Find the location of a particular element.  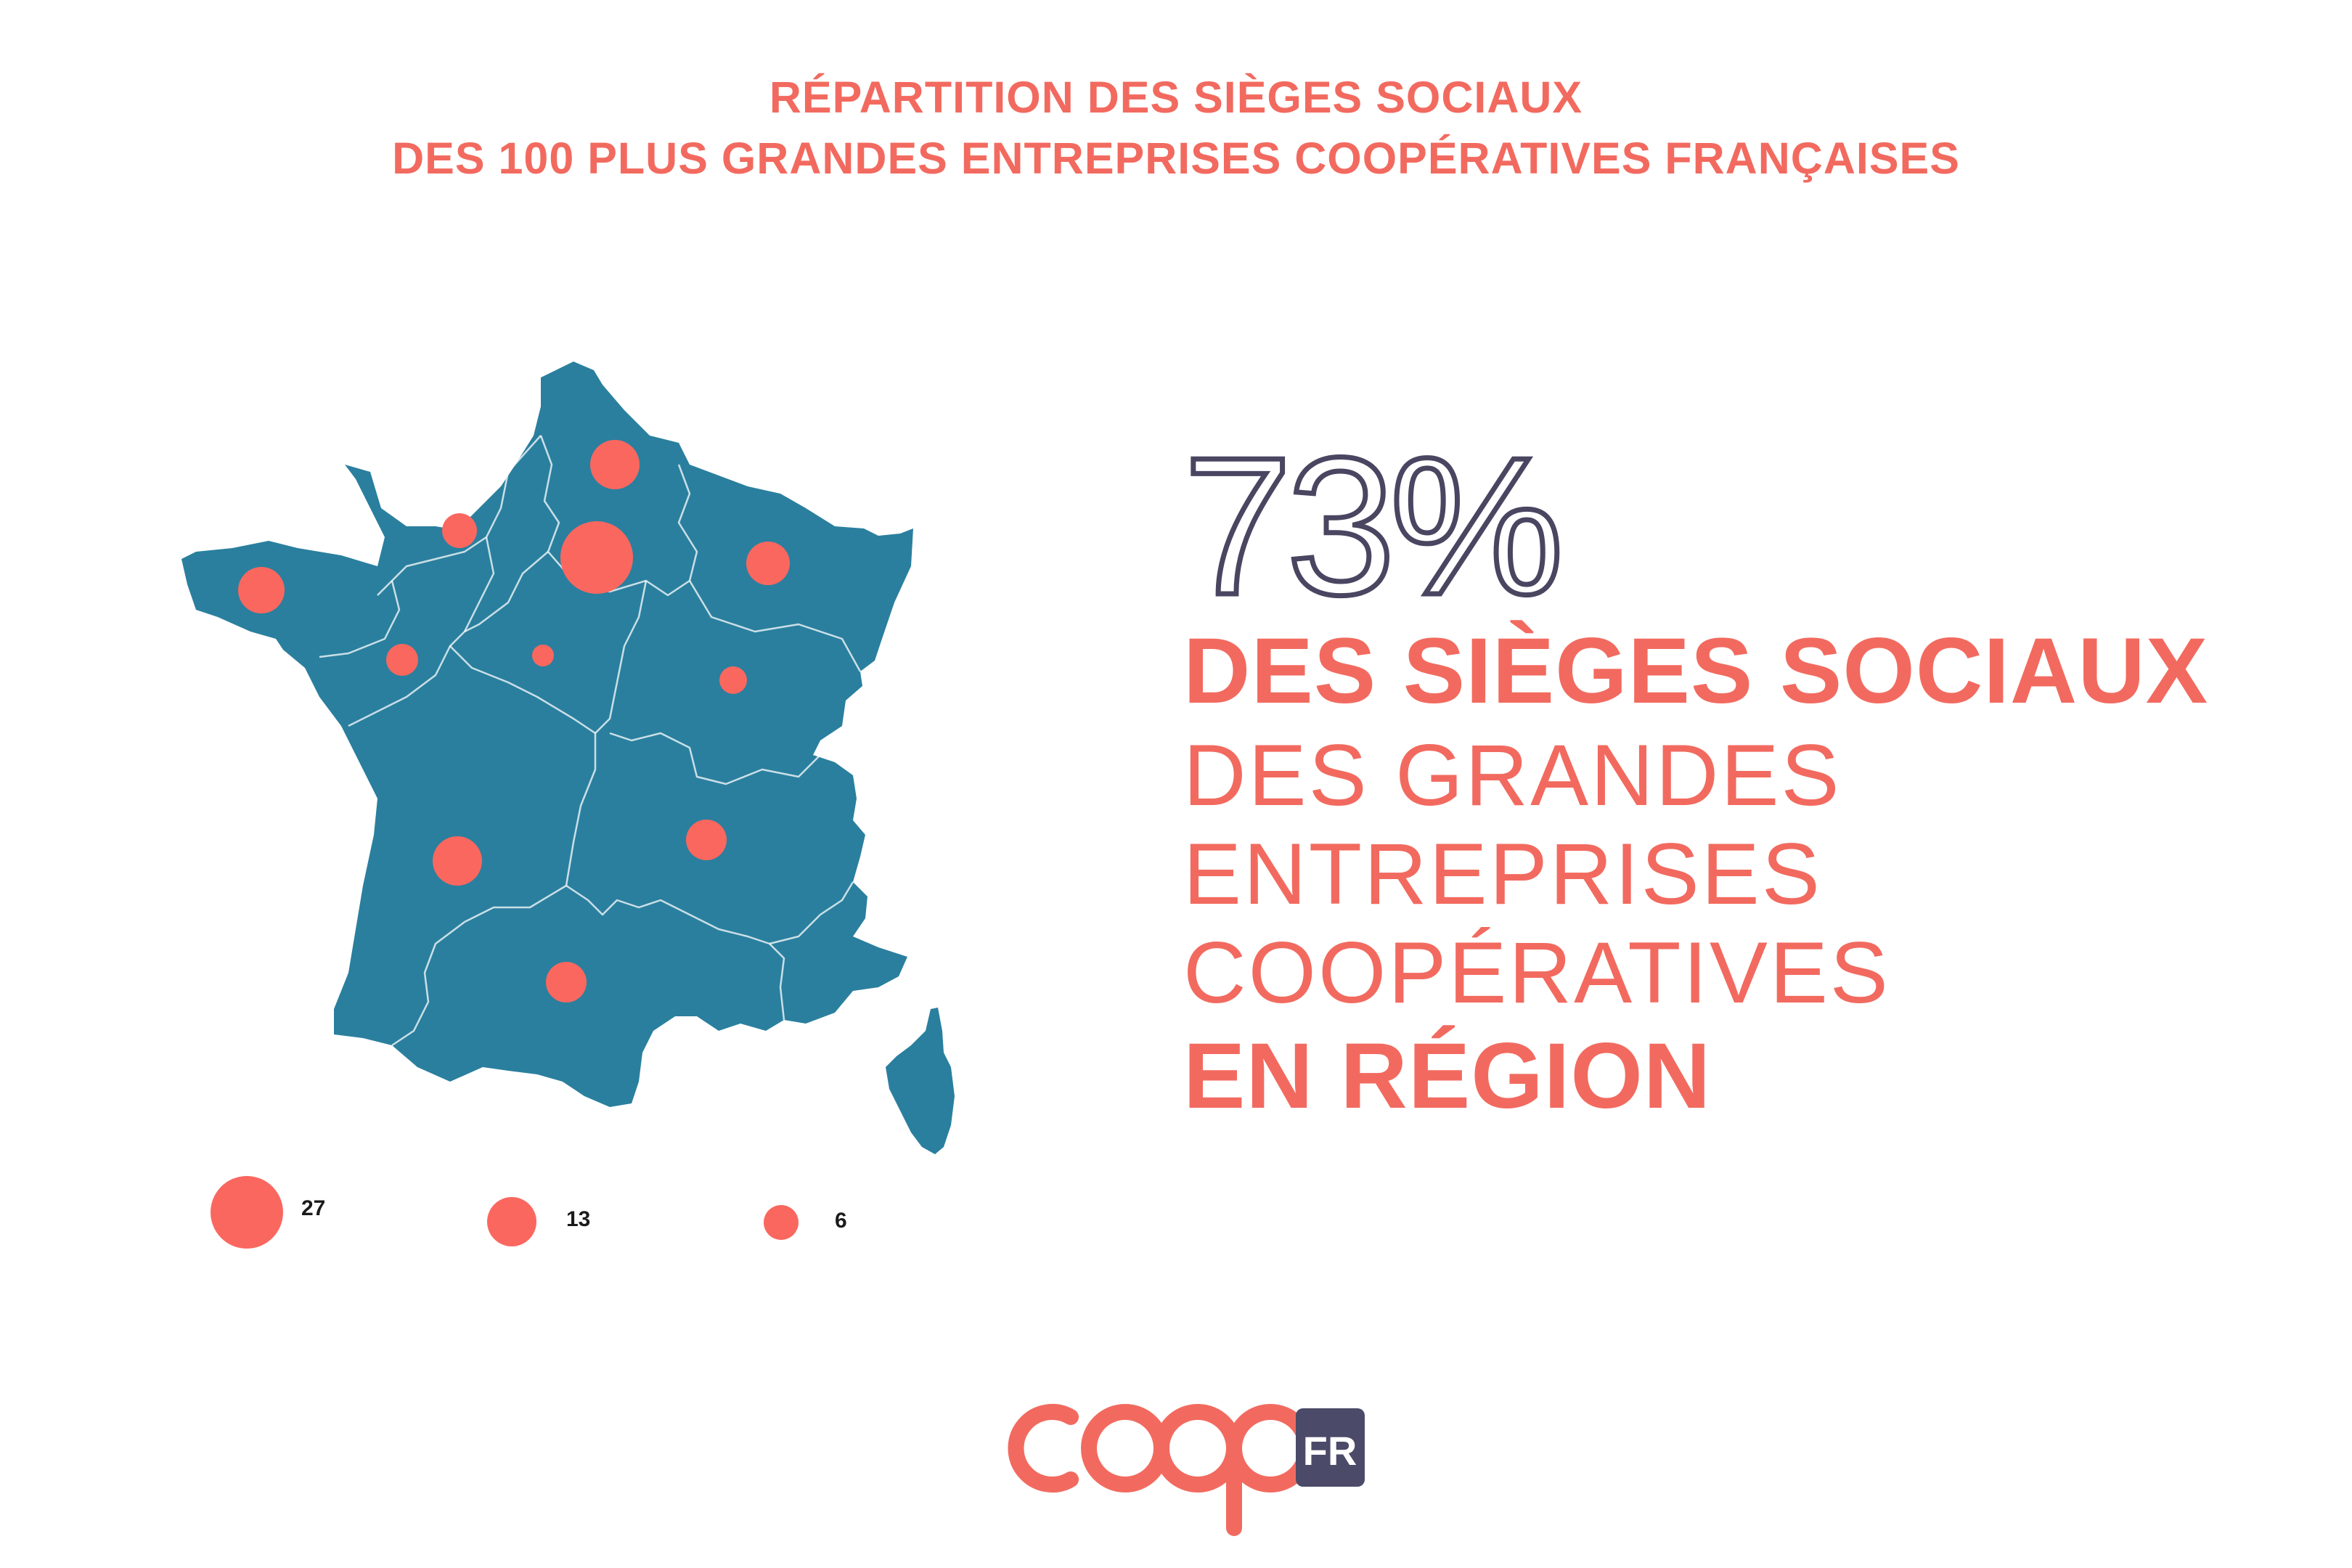

bubble-centre-val-de-loire is located at coordinates (543, 656).